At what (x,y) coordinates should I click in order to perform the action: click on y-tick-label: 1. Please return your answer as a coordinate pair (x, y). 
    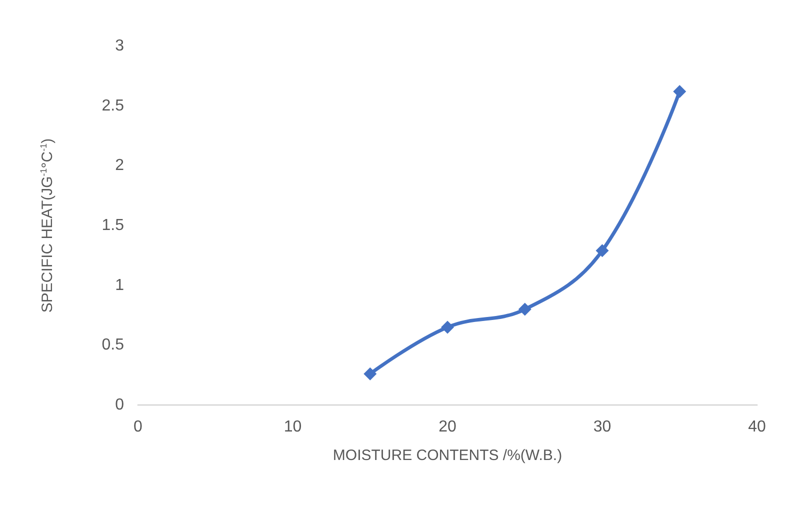
    Looking at the image, I should click on (119, 285).